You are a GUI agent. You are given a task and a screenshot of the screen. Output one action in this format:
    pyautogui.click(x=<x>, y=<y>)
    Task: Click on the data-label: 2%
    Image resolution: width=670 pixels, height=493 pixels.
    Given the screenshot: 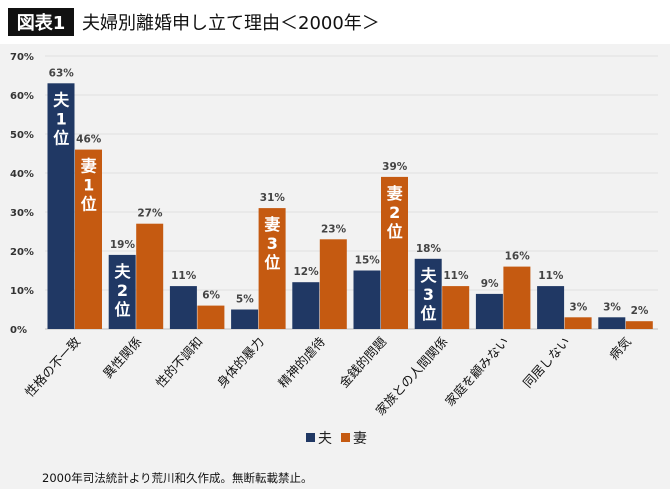 What is the action you would take?
    pyautogui.click(x=640, y=311)
    